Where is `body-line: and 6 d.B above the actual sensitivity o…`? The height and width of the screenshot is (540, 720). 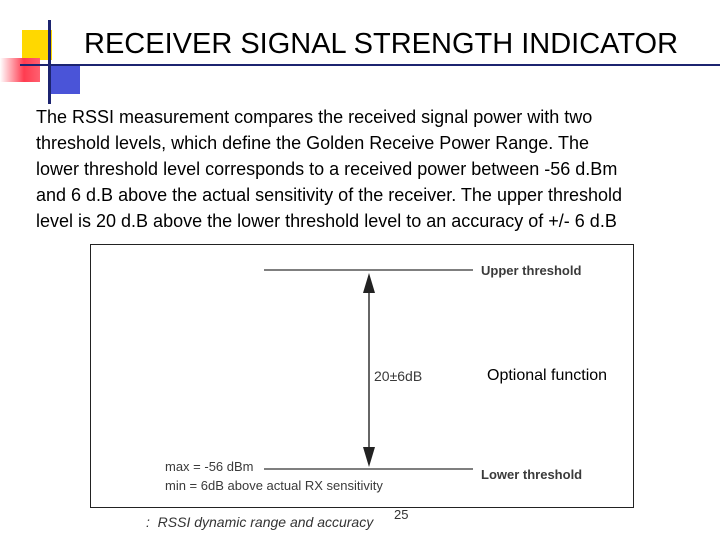
body-line: and 6 d.B above the actual sensitivity o… is located at coordinates (329, 195).